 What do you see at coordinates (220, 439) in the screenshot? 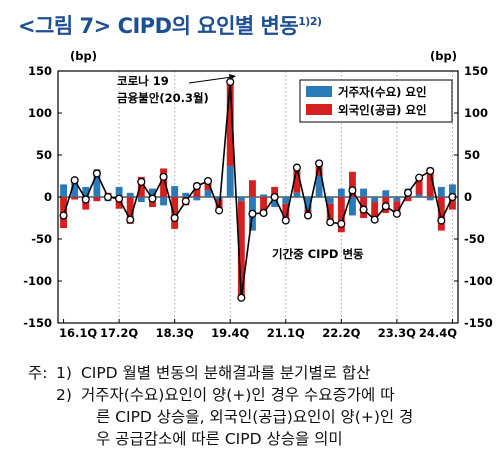
I see `footnote-2-cont-2: 우 공급감소에 따른 CIPD 상승을 의미` at bounding box center [220, 439].